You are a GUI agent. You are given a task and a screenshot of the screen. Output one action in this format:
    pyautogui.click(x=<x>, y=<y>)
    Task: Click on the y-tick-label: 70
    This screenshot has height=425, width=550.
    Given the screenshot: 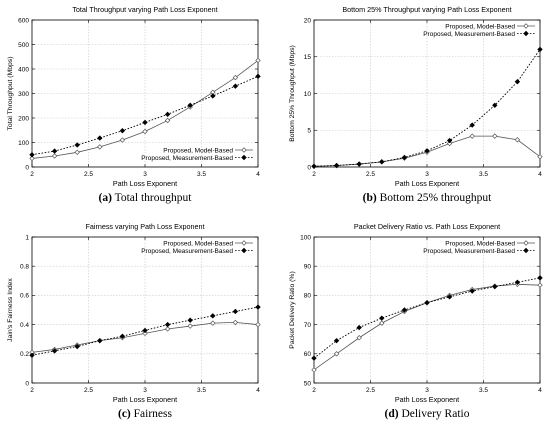 What is the action you would take?
    pyautogui.click(x=308, y=325)
    